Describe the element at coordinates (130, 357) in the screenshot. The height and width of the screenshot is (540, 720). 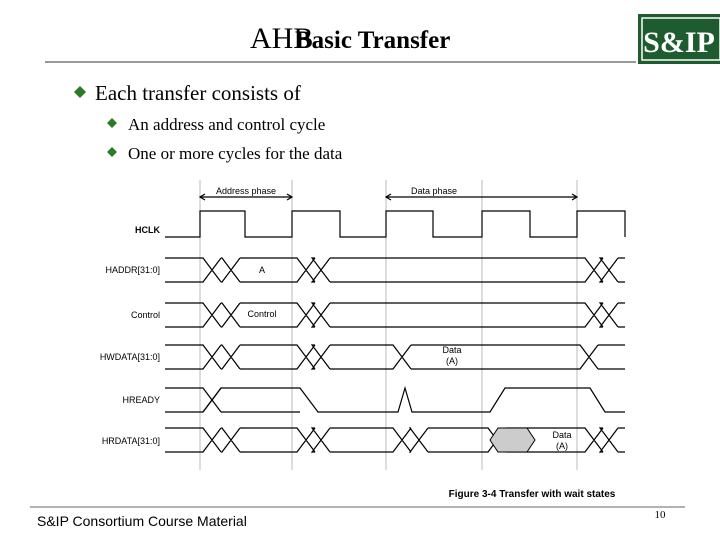
I see `signal-label: HWDATA[31:0]` at that location.